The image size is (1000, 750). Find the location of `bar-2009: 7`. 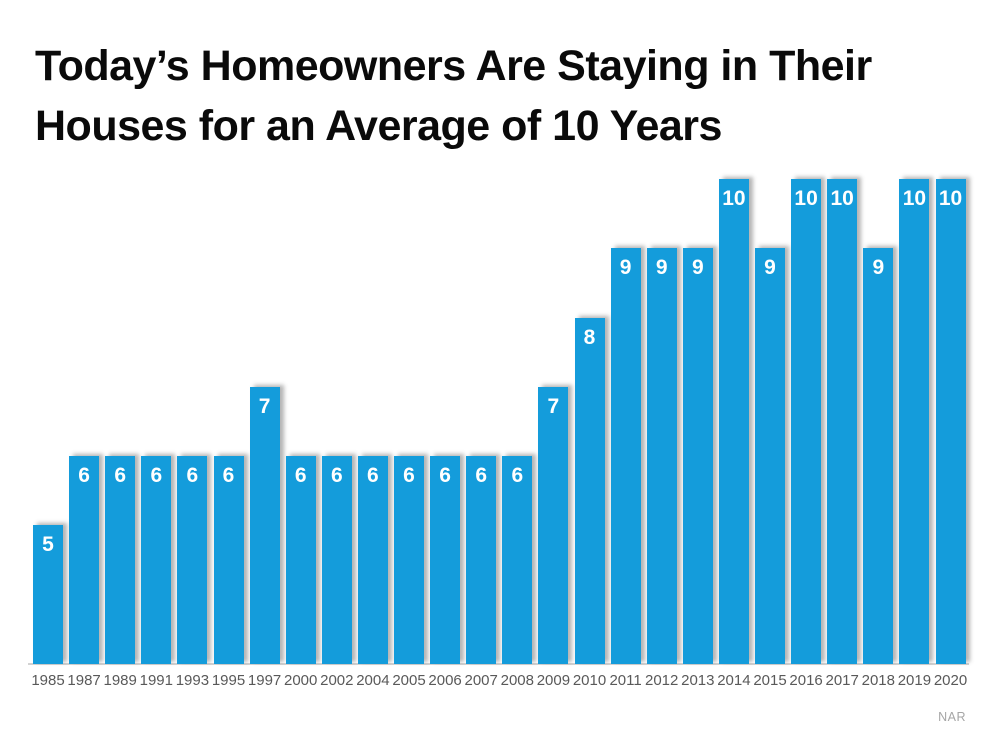

bar-2009: 7 is located at coordinates (553, 525).